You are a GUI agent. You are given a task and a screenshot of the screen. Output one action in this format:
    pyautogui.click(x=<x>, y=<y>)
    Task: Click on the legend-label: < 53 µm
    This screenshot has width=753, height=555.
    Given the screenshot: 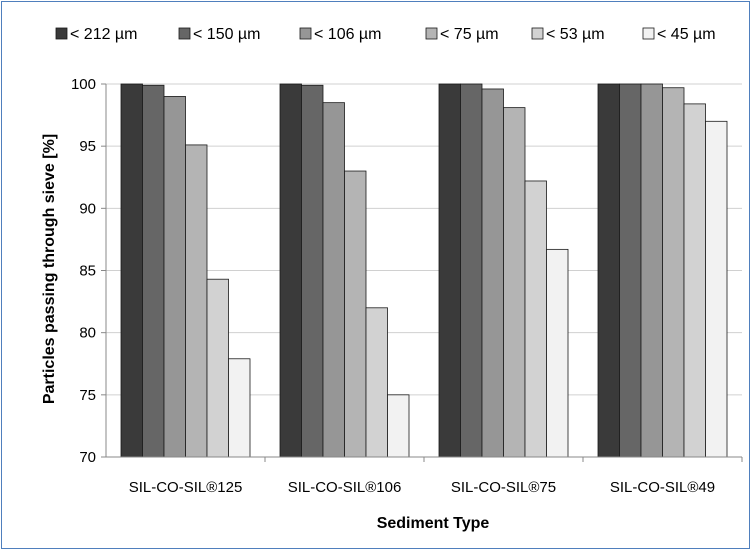 What is the action you would take?
    pyautogui.click(x=575, y=34)
    